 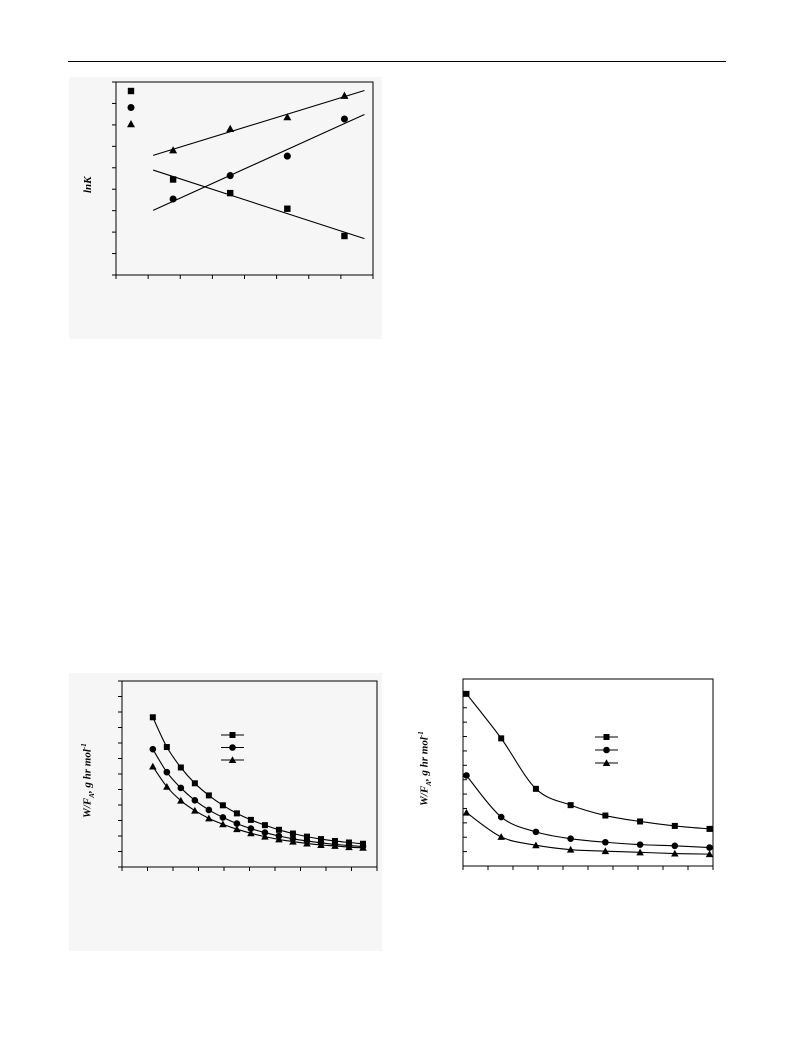 I want to click on fit-line-triangle, so click(x=258, y=122).